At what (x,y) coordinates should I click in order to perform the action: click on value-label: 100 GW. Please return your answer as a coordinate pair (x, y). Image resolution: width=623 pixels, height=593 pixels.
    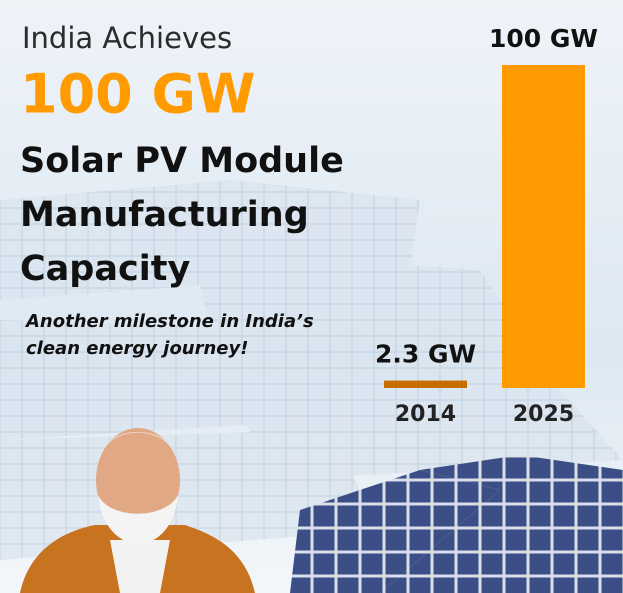
    Looking at the image, I should click on (543, 38).